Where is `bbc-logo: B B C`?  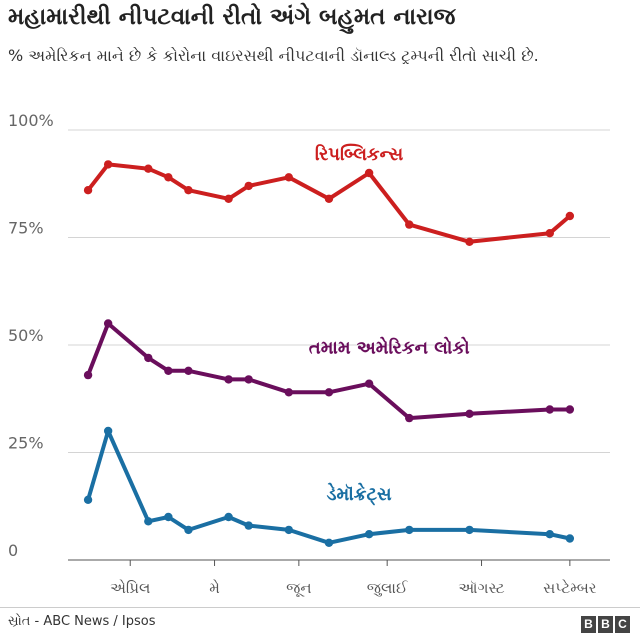
bbc-logo: B B C is located at coordinates (605, 624).